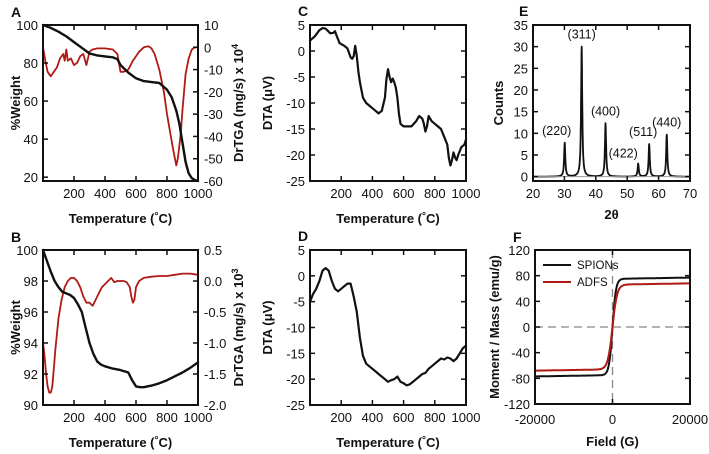 Image resolution: width=709 pixels, height=454 pixels. What do you see at coordinates (295, 129) in the screenshot?
I see `y-tick-label: -15` at bounding box center [295, 129].